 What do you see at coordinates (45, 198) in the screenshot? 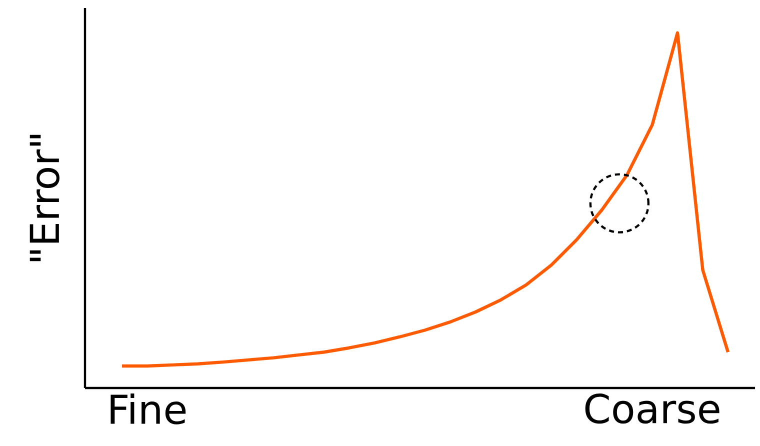
I see `y-axis-title: "Error"` at bounding box center [45, 198].